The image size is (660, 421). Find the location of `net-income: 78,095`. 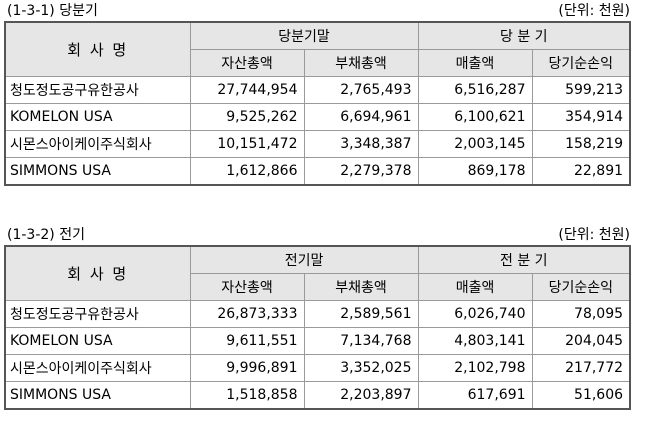

net-income: 78,095 is located at coordinates (581, 314).